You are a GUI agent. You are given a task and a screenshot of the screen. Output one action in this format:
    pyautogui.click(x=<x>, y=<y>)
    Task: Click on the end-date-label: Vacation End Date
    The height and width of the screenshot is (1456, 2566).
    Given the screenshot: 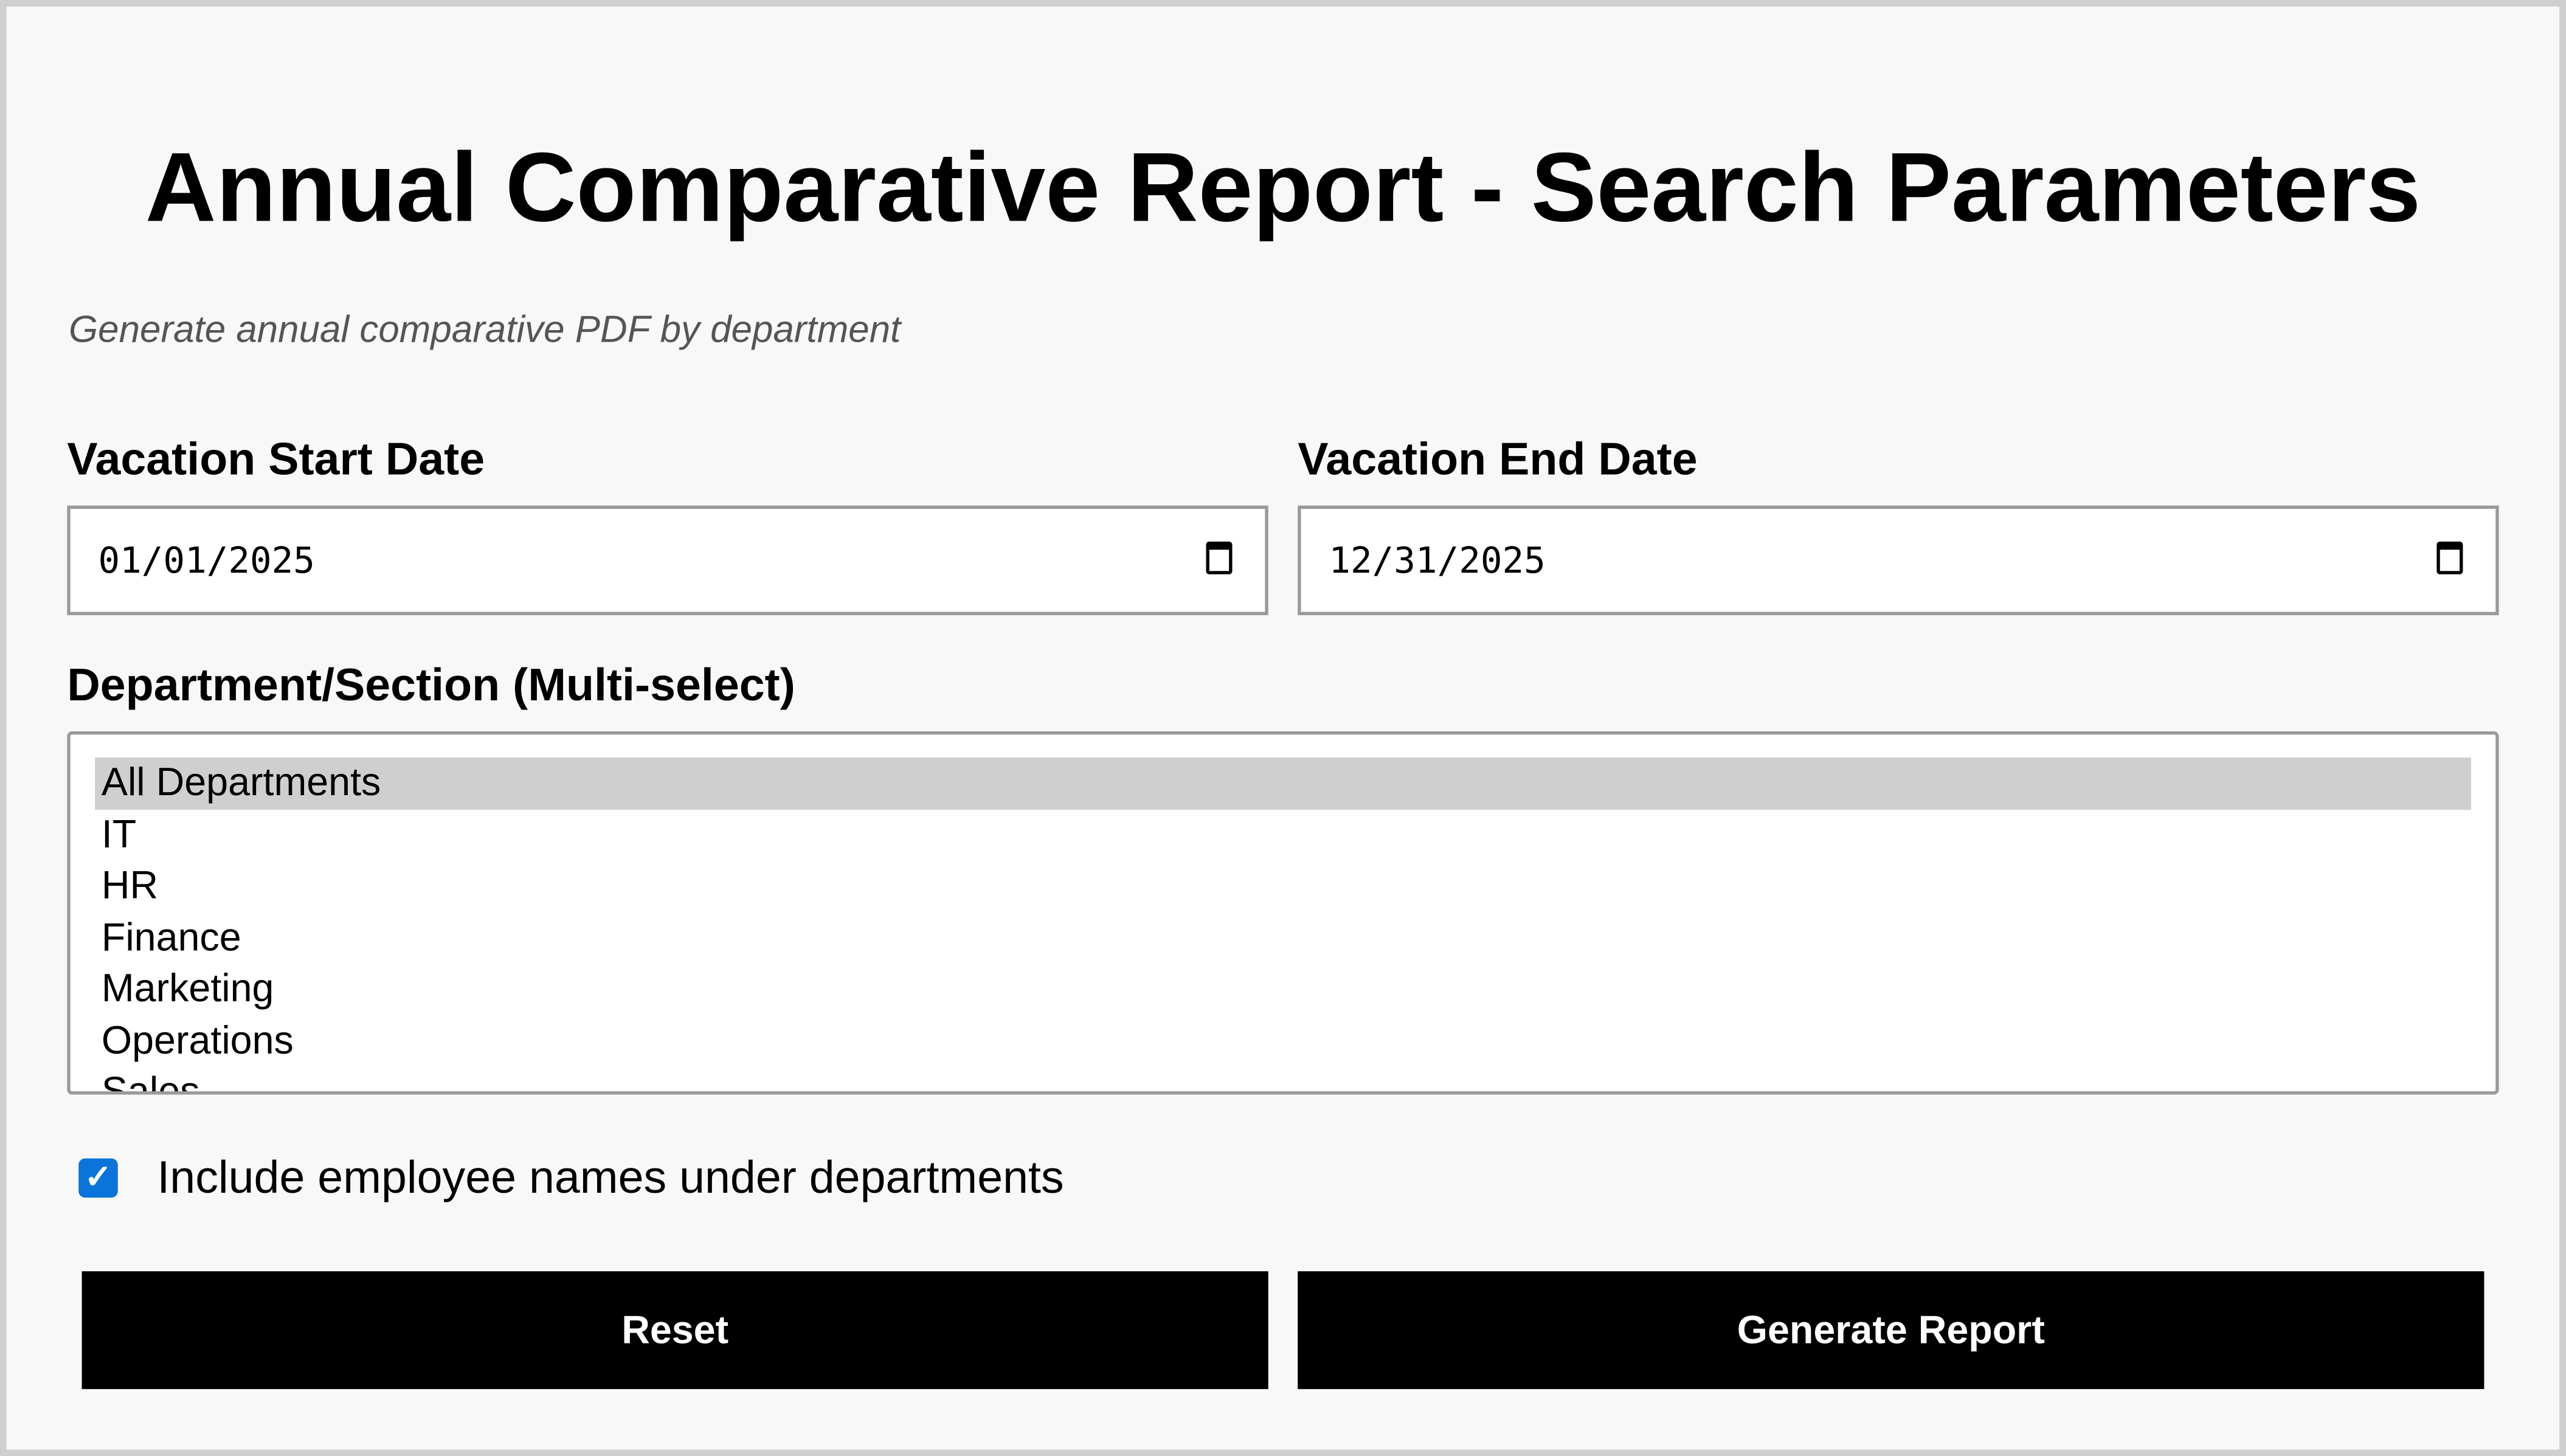 What is the action you would take?
    pyautogui.click(x=1498, y=459)
    